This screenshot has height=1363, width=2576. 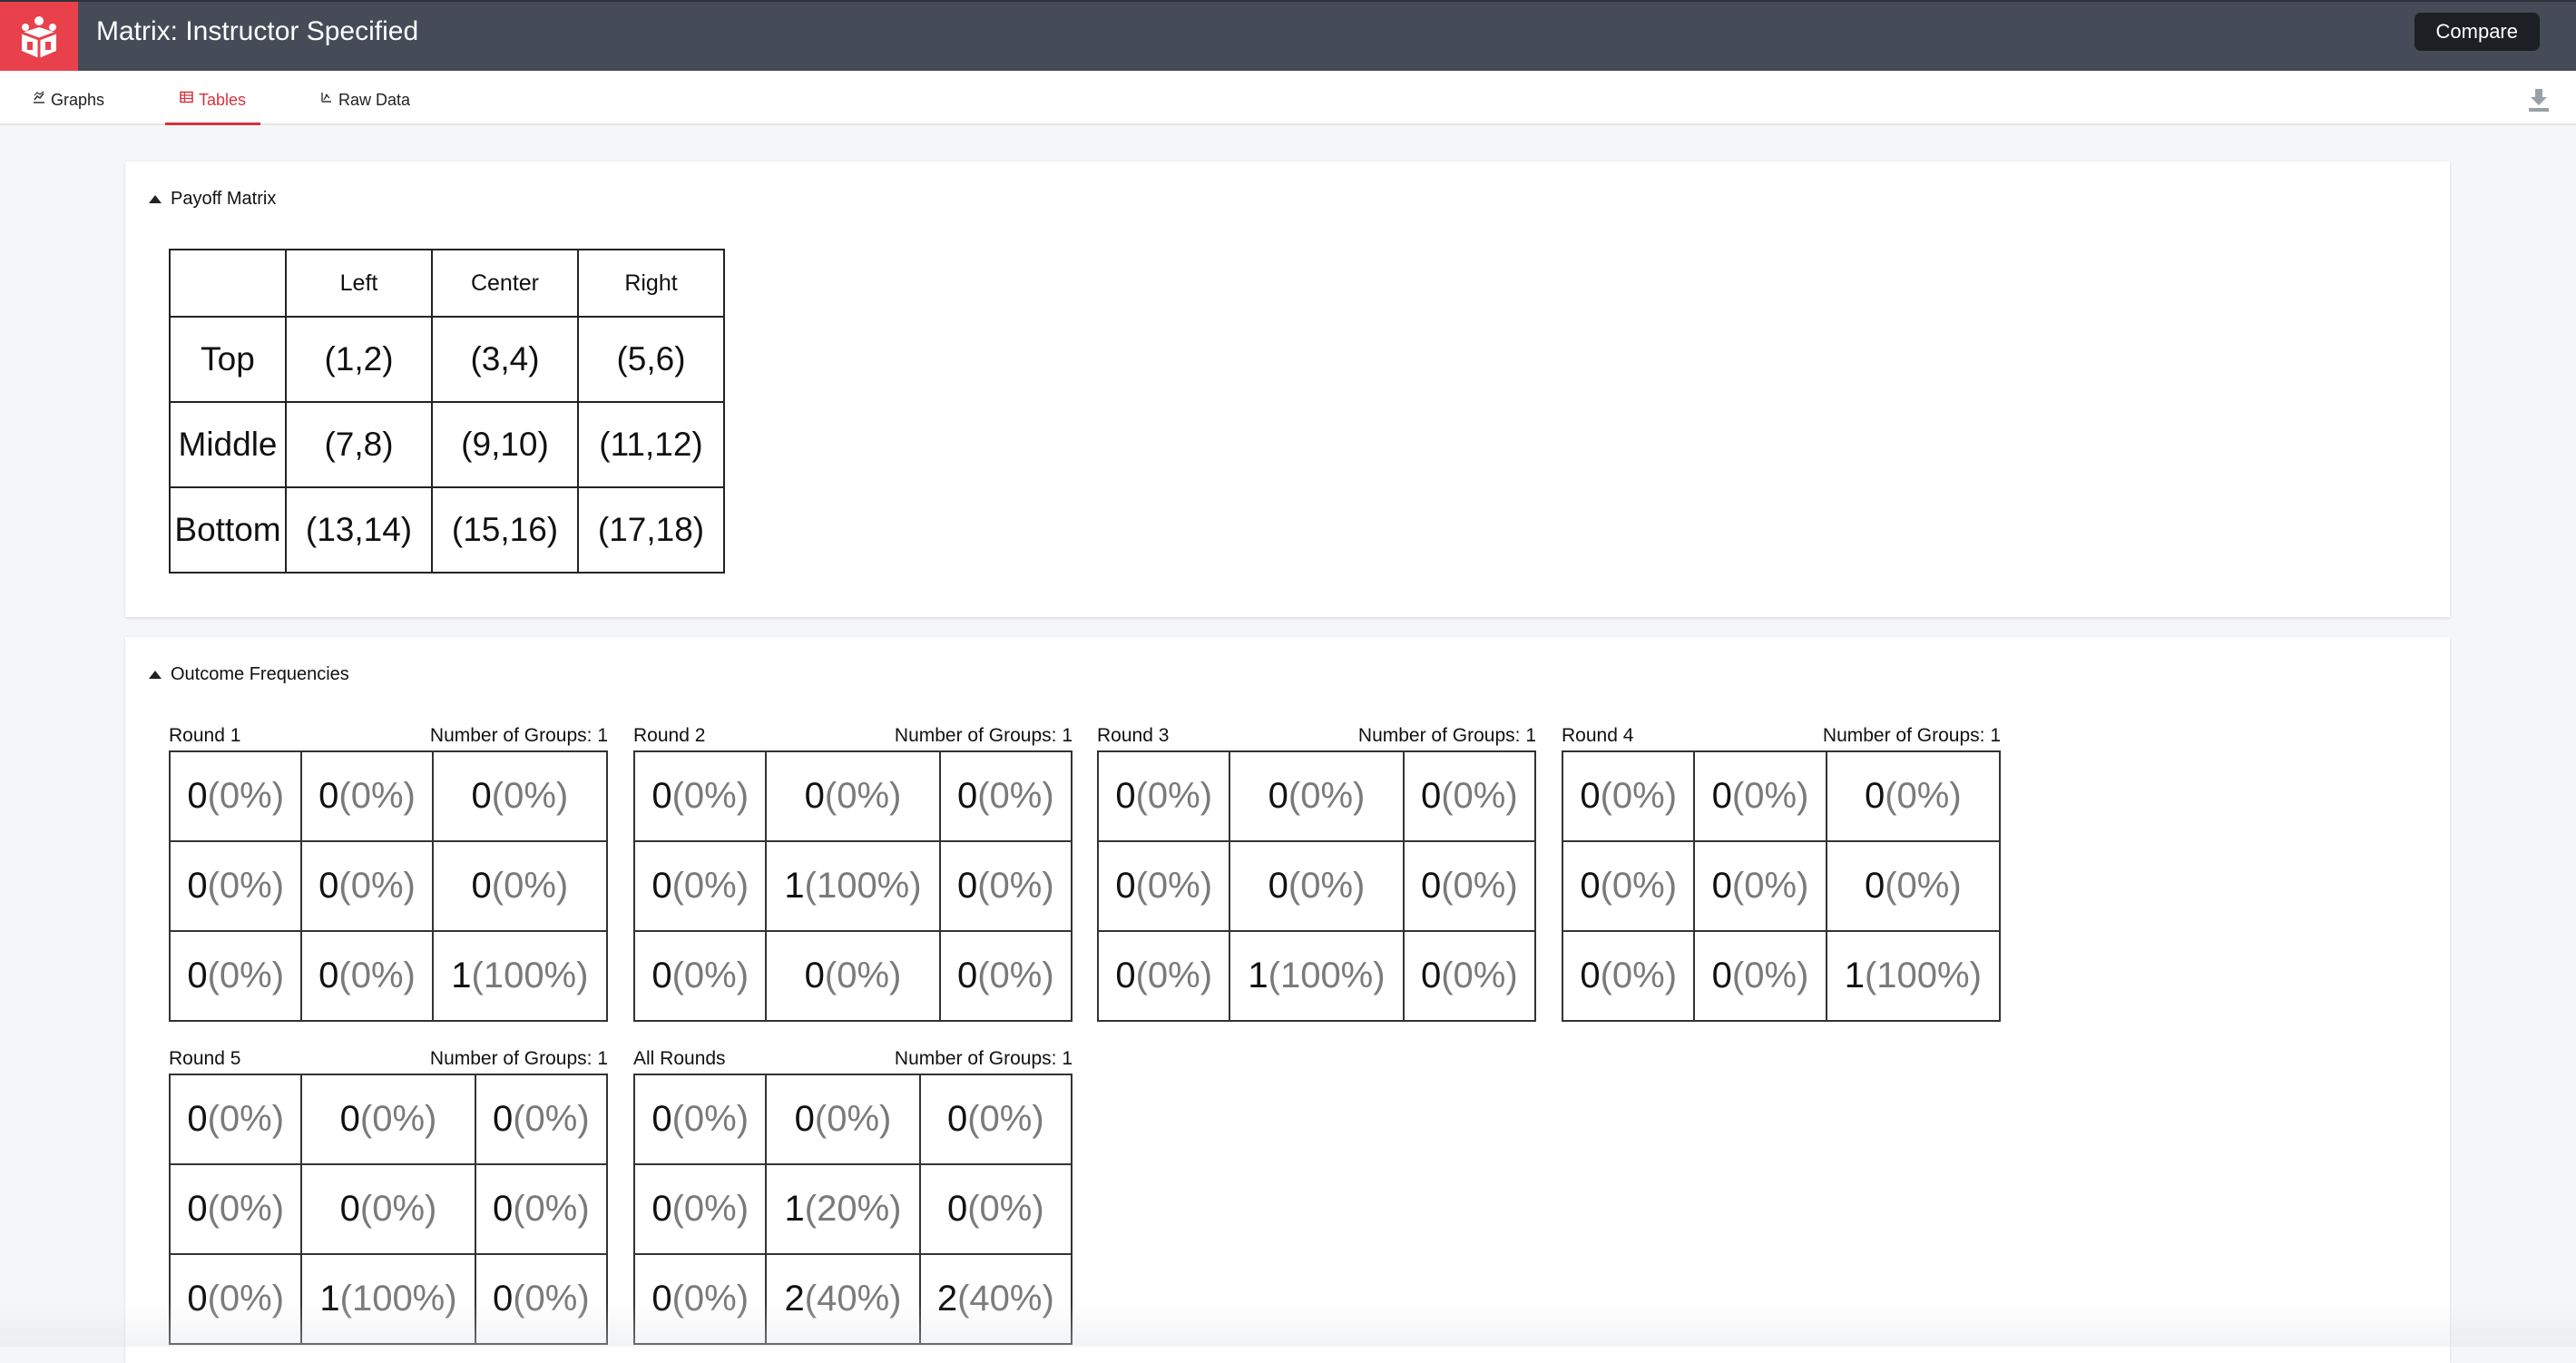 I want to click on payoff-matrix-toggle: Payoff Matrix, so click(x=212, y=200).